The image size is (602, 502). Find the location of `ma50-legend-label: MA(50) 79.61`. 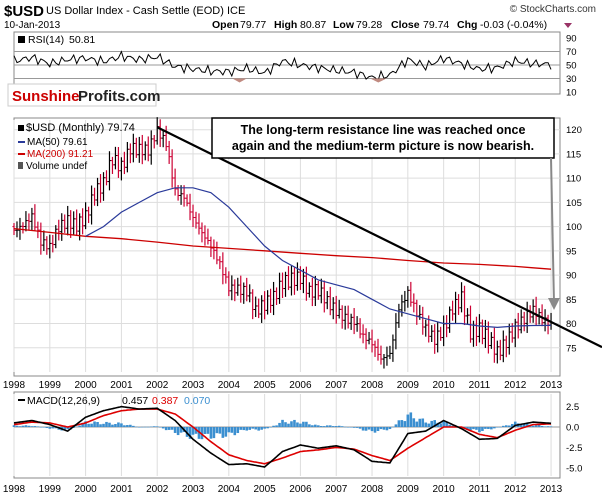

ma50-legend-label: MA(50) 79.61 is located at coordinates (57, 142).